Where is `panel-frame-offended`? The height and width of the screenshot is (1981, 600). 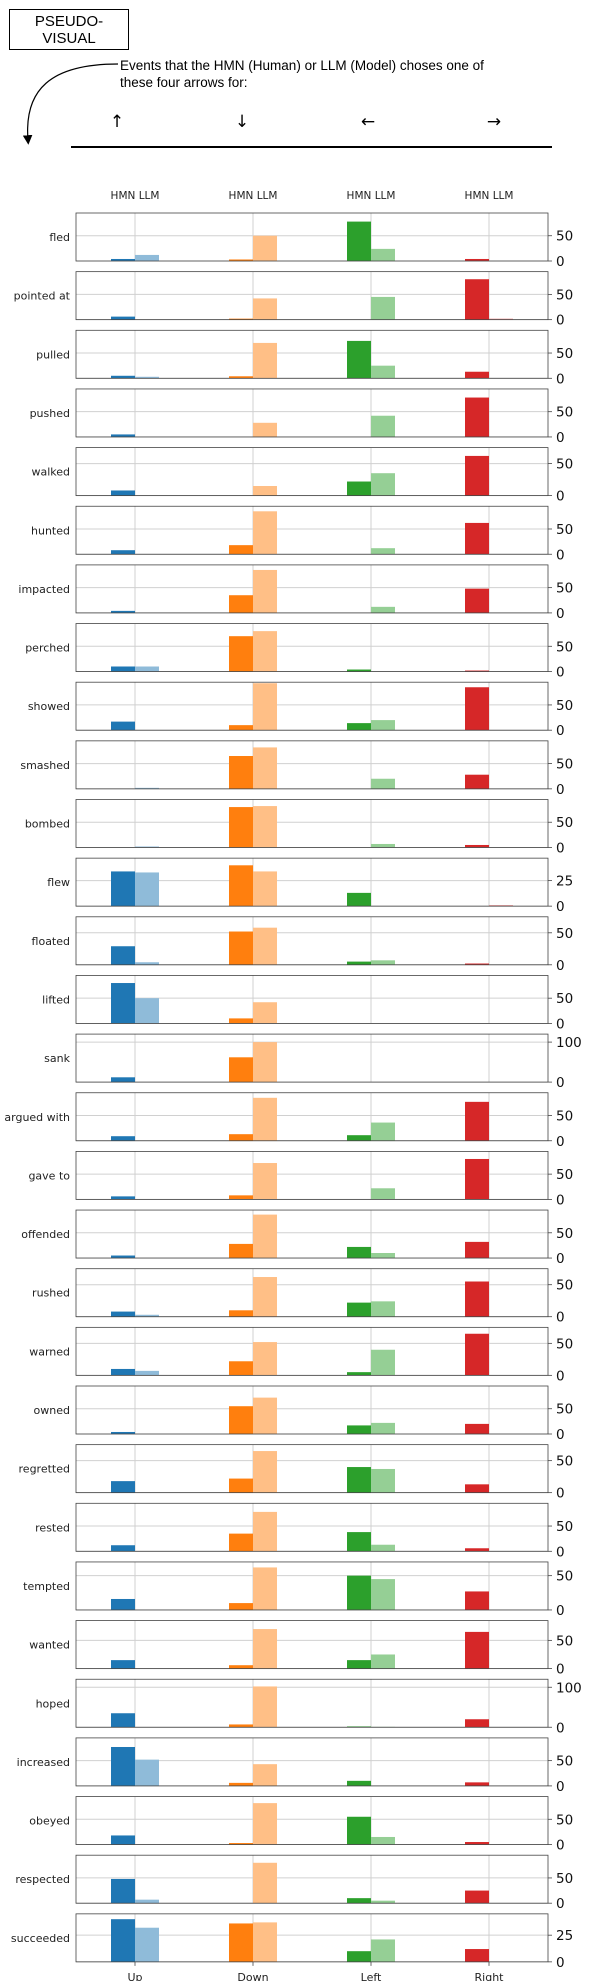
panel-frame-offended is located at coordinates (312, 1234).